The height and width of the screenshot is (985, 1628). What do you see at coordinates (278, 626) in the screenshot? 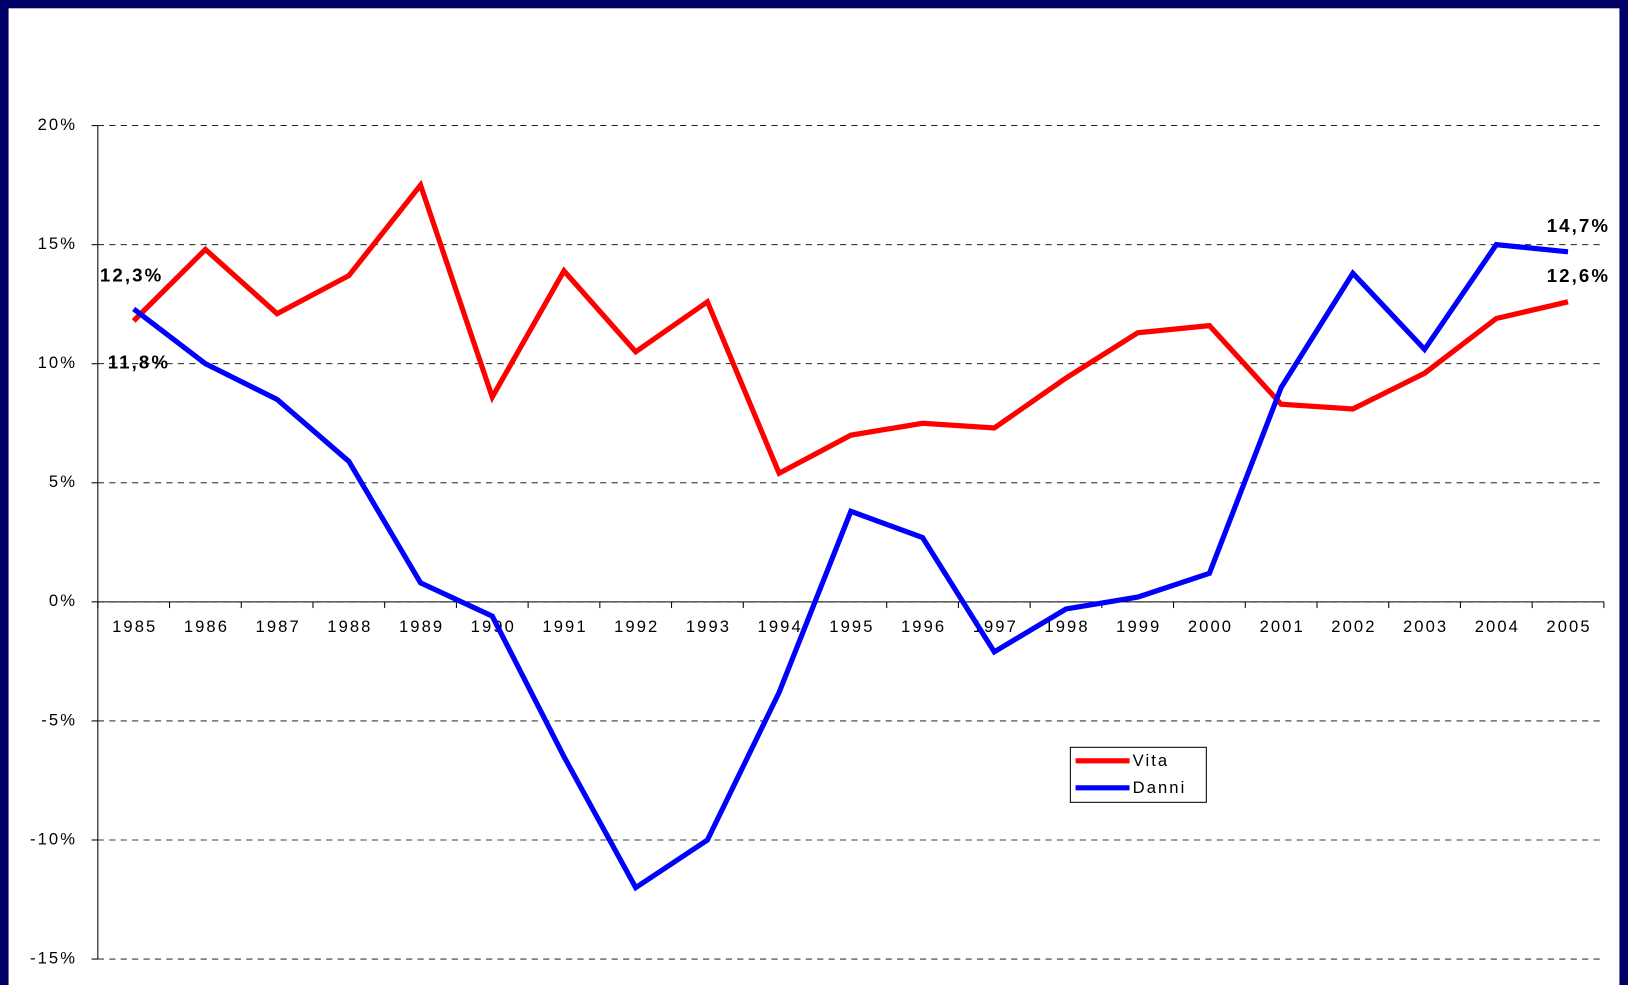
I see `x-tick-label: 1987` at bounding box center [278, 626].